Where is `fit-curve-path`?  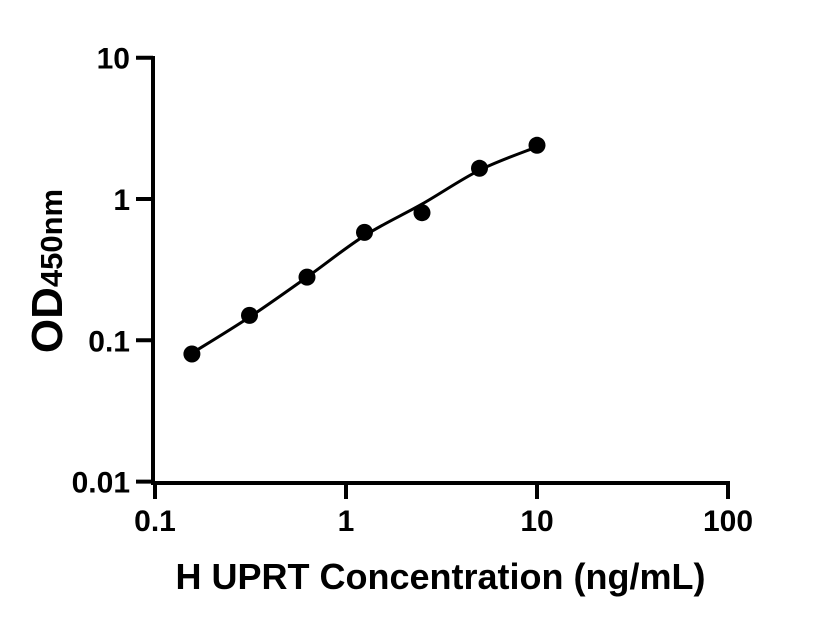 fit-curve-path is located at coordinates (364, 250).